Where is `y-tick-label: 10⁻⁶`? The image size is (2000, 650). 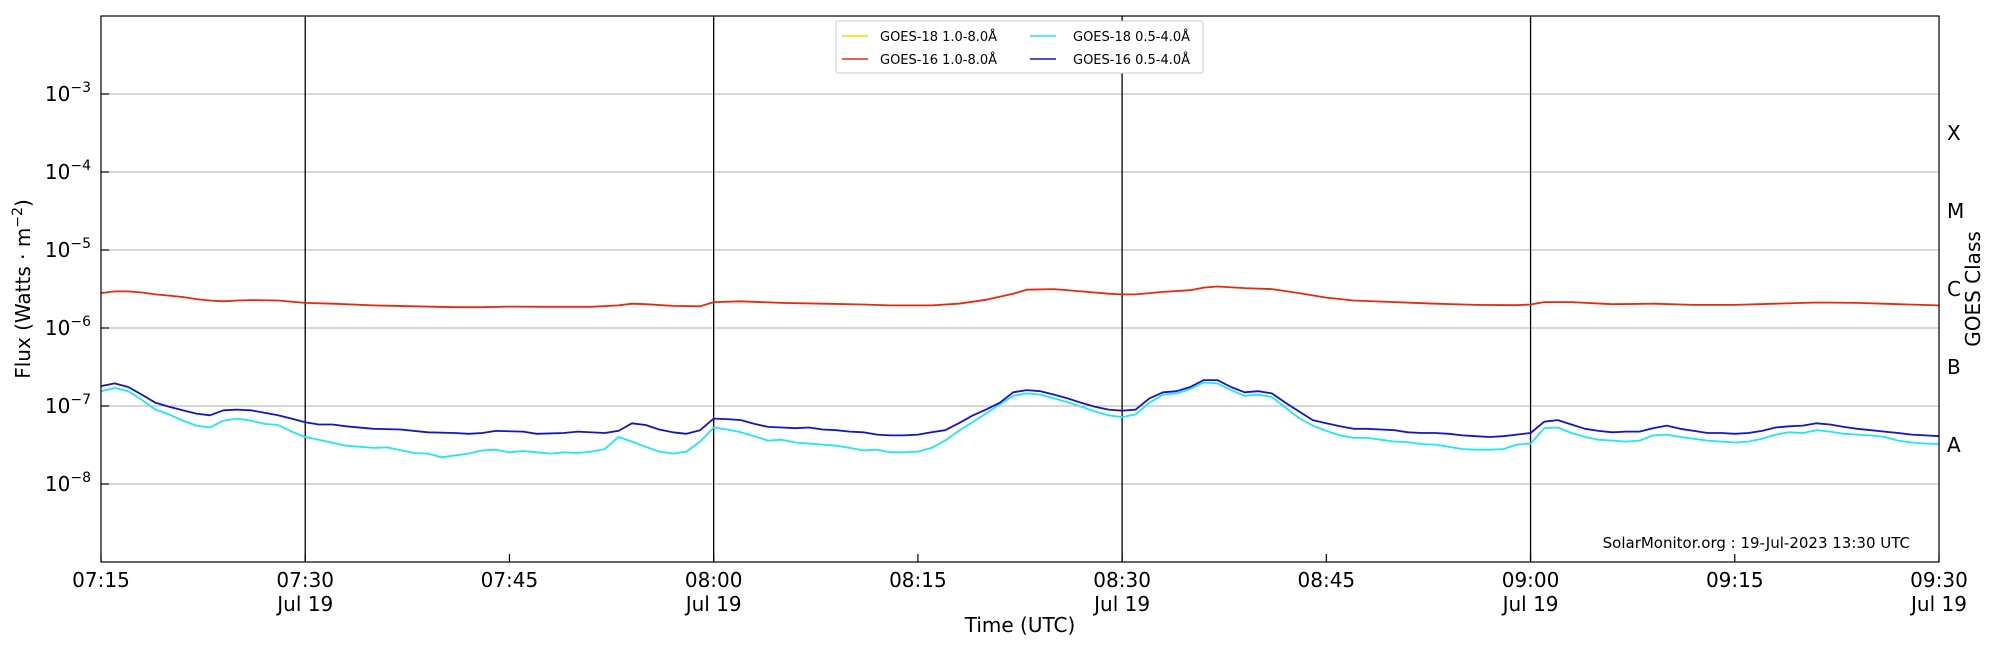 y-tick-label: 10⁻⁶ is located at coordinates (68, 327).